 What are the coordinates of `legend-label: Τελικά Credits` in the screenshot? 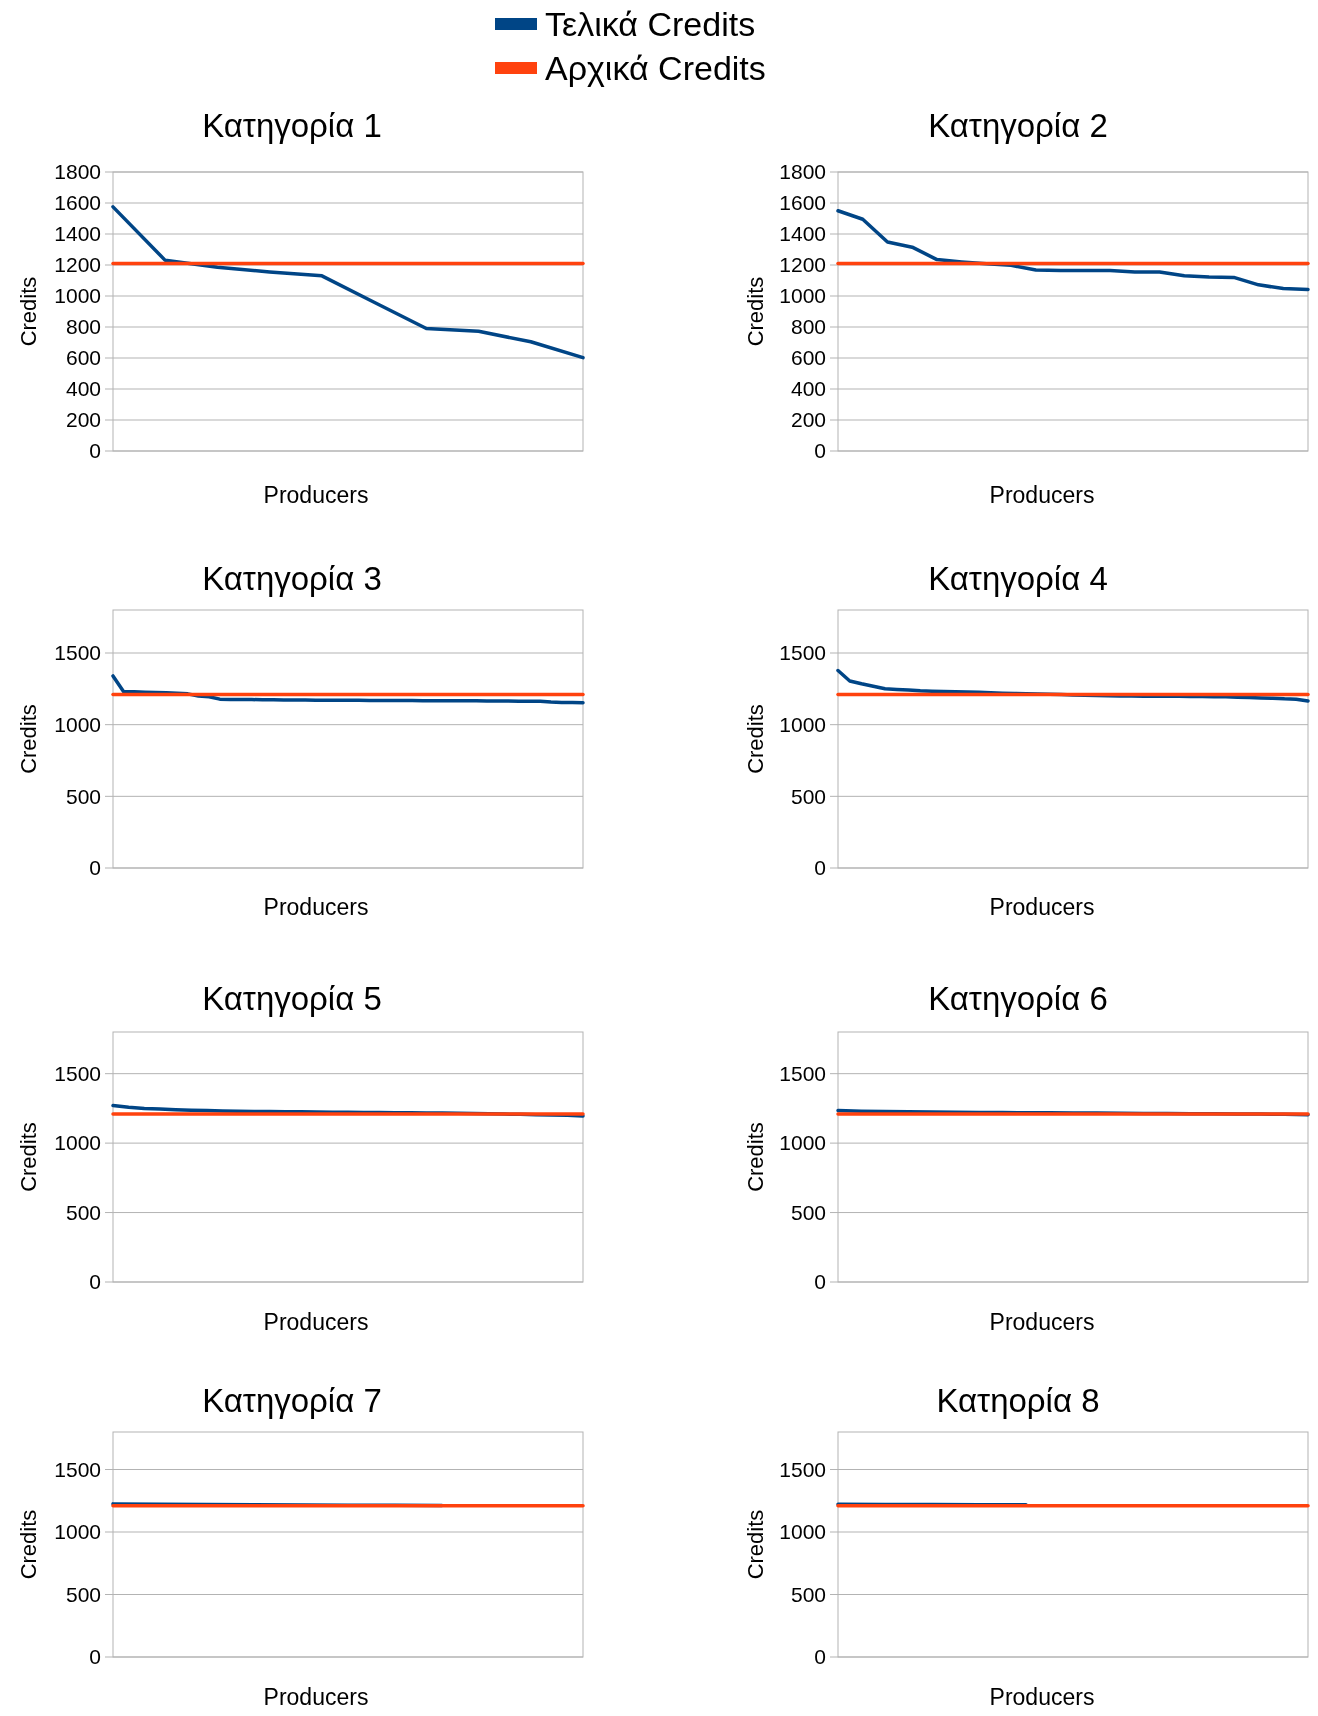 It's located at (650, 23).